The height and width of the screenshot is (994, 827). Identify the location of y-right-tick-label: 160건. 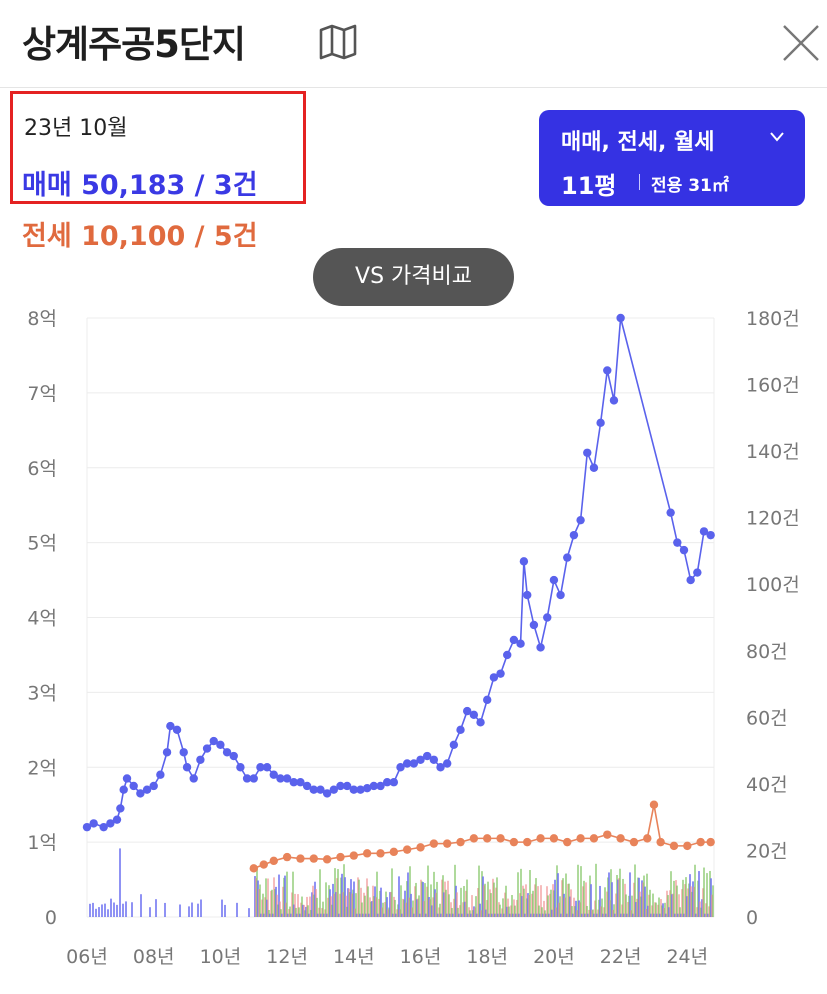
(773, 386).